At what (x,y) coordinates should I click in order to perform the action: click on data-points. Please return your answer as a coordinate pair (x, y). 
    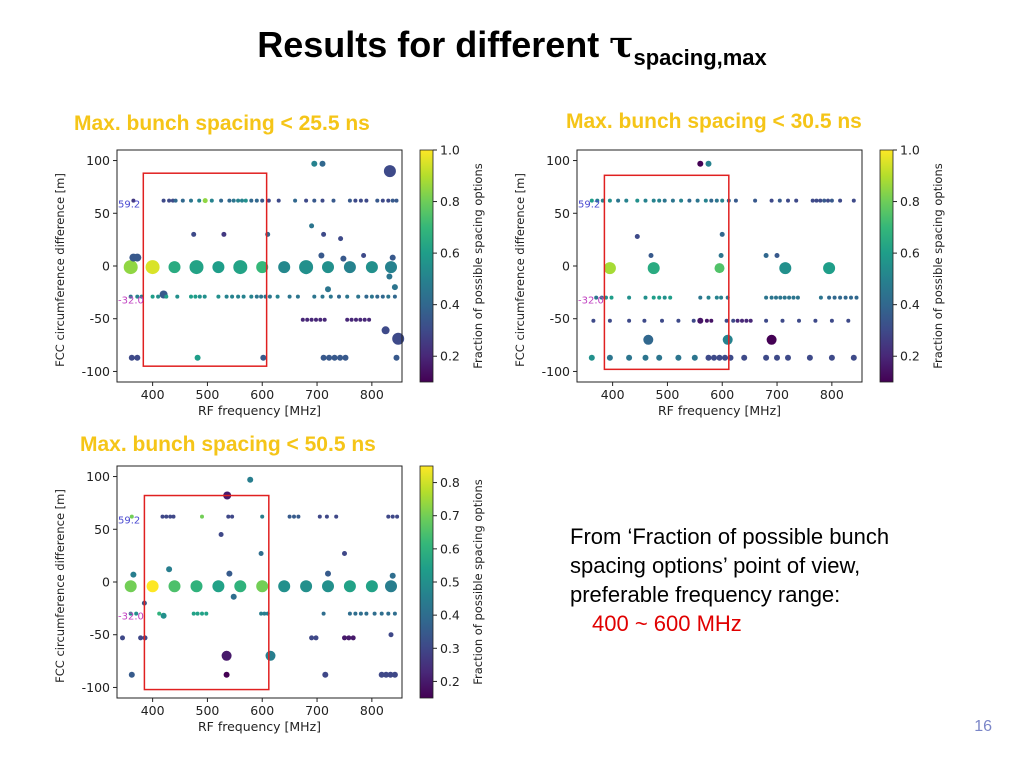
    Looking at the image, I should click on (723, 260).